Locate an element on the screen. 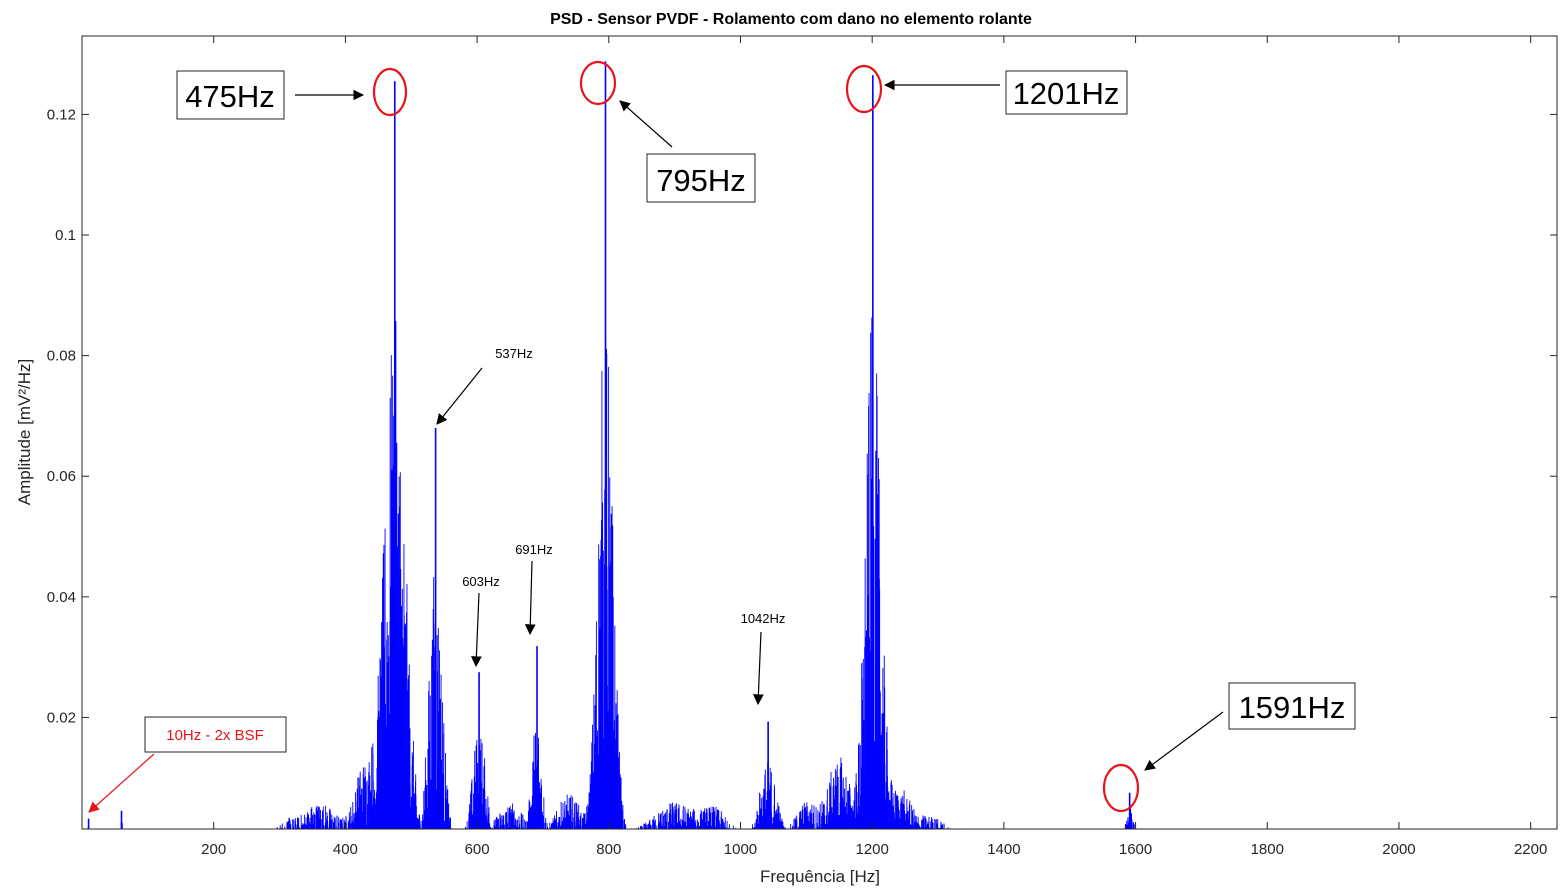  x-tick-label: 200 is located at coordinates (213, 849).